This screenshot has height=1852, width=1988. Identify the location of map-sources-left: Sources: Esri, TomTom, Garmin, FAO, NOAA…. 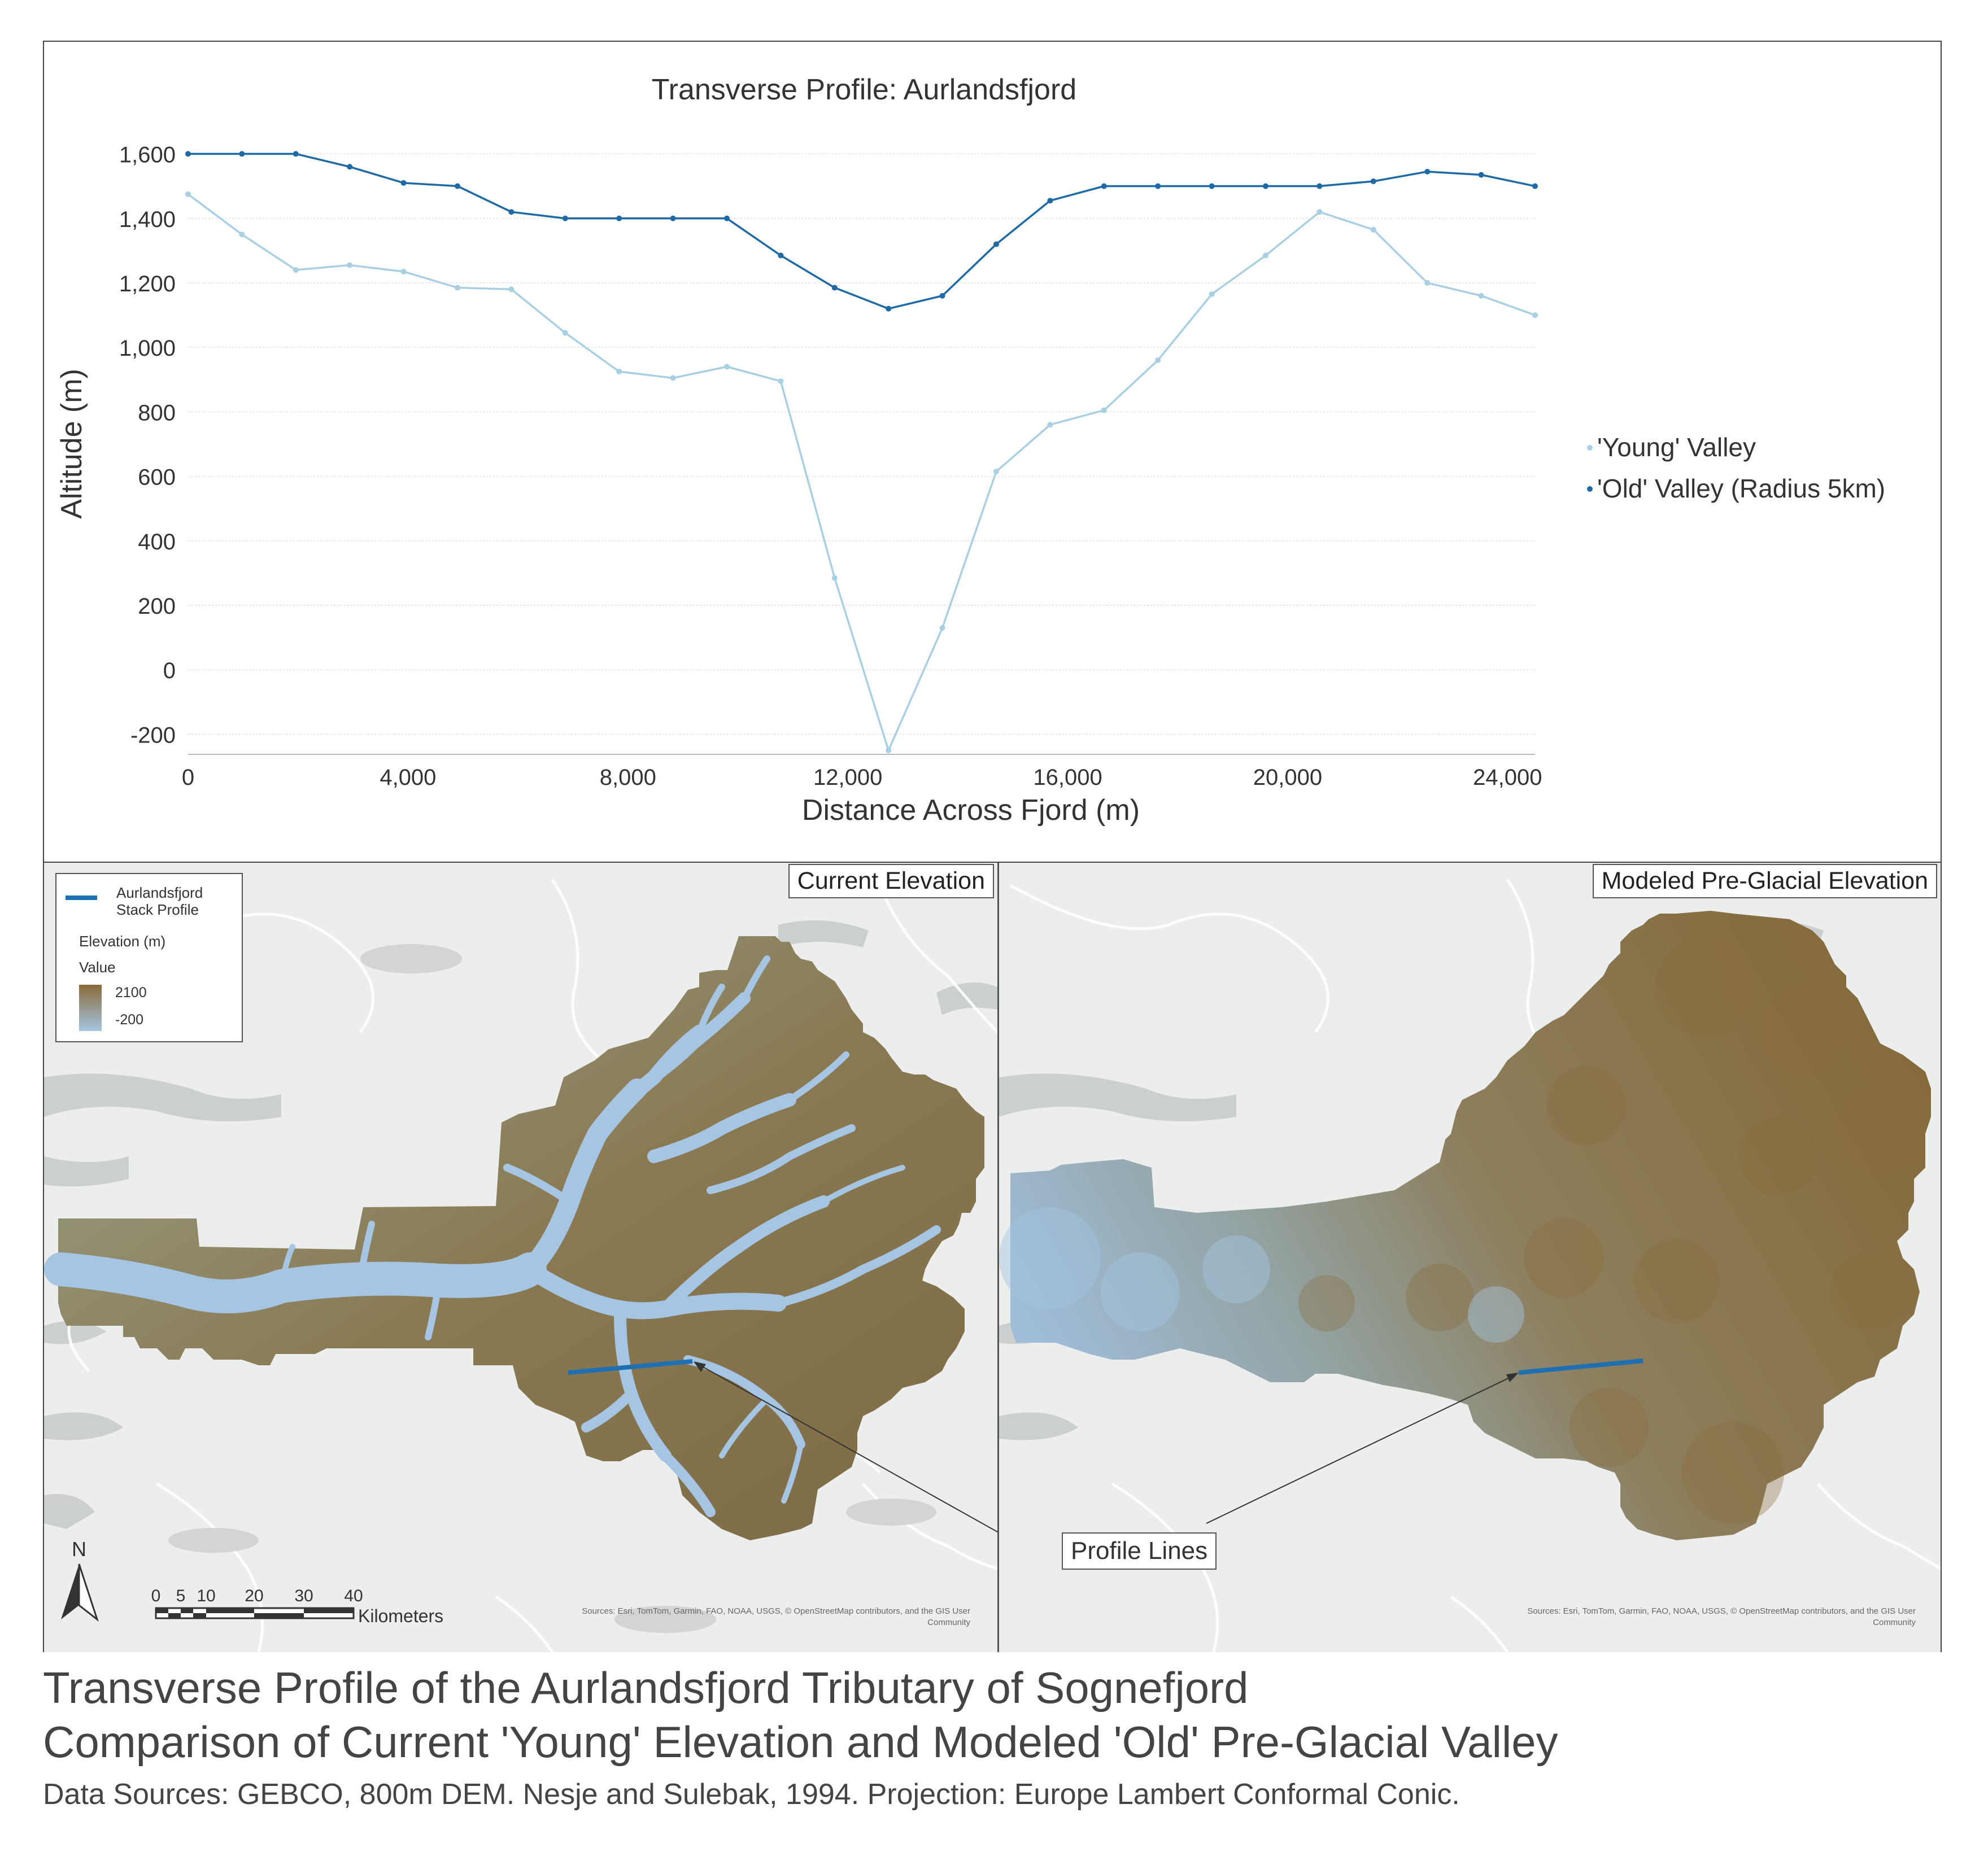
(739, 1617).